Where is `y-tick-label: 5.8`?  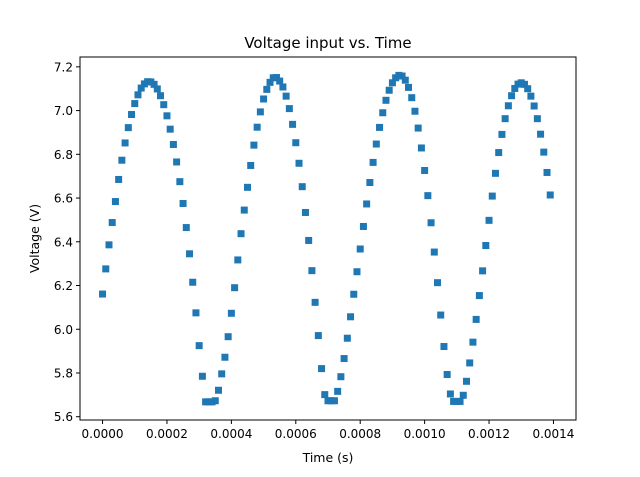
y-tick-label: 5.8 is located at coordinates (63, 373).